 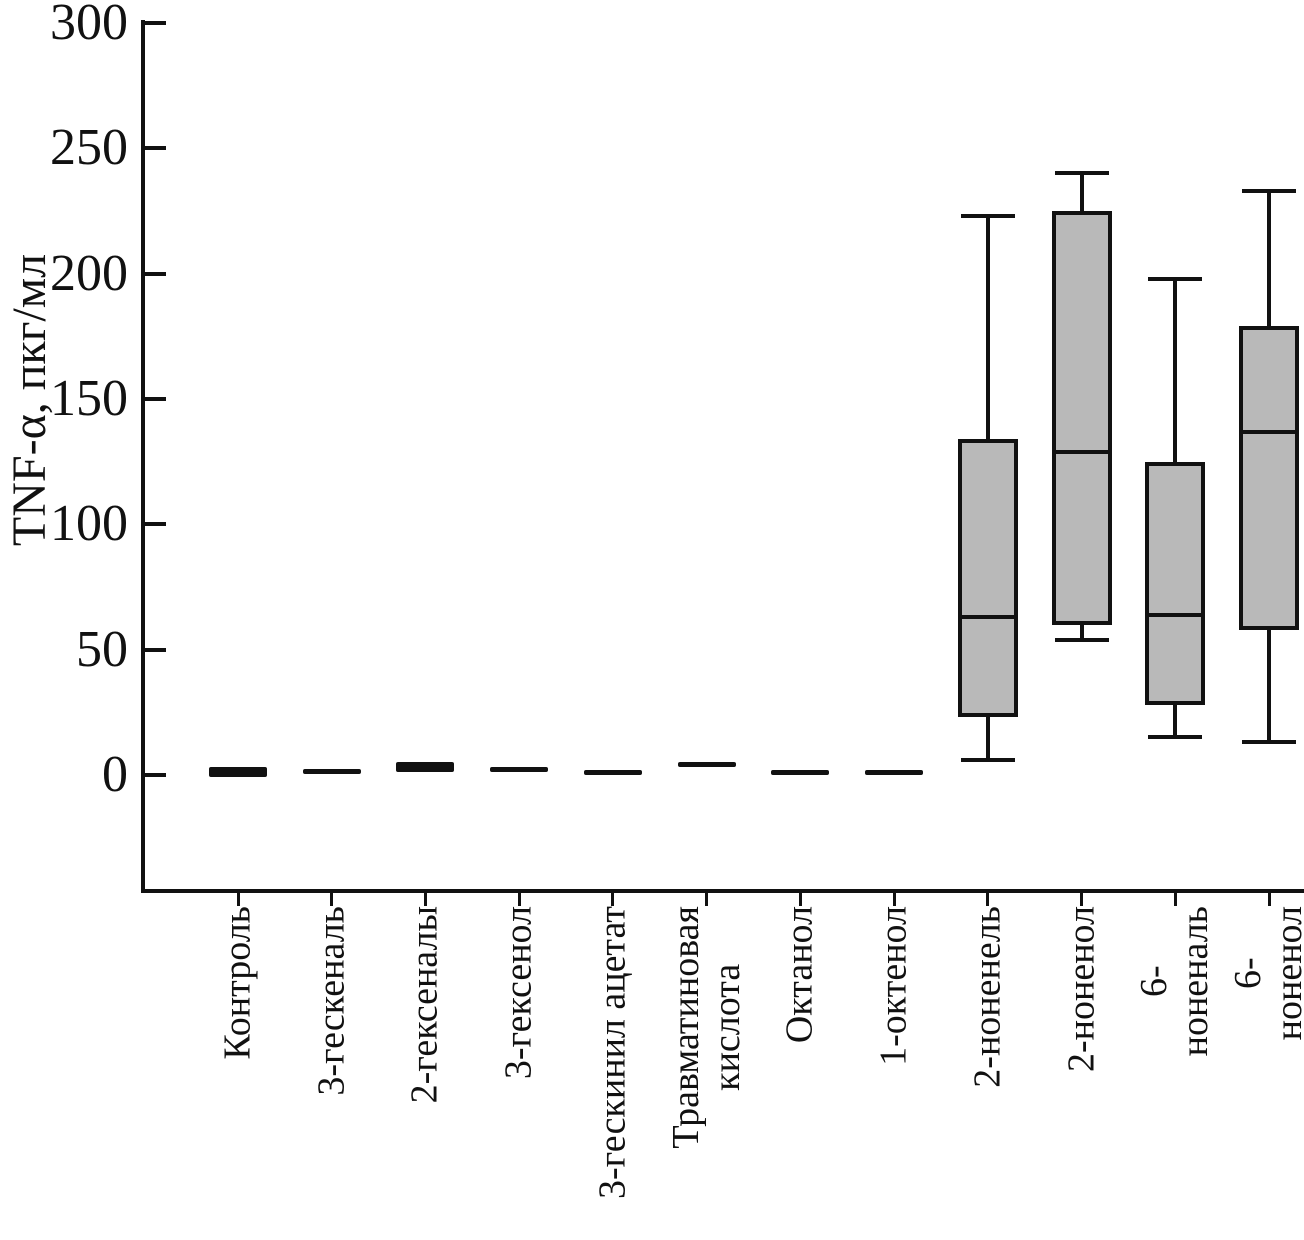 What do you see at coordinates (143, 456) in the screenshot?
I see `y-axis-line` at bounding box center [143, 456].